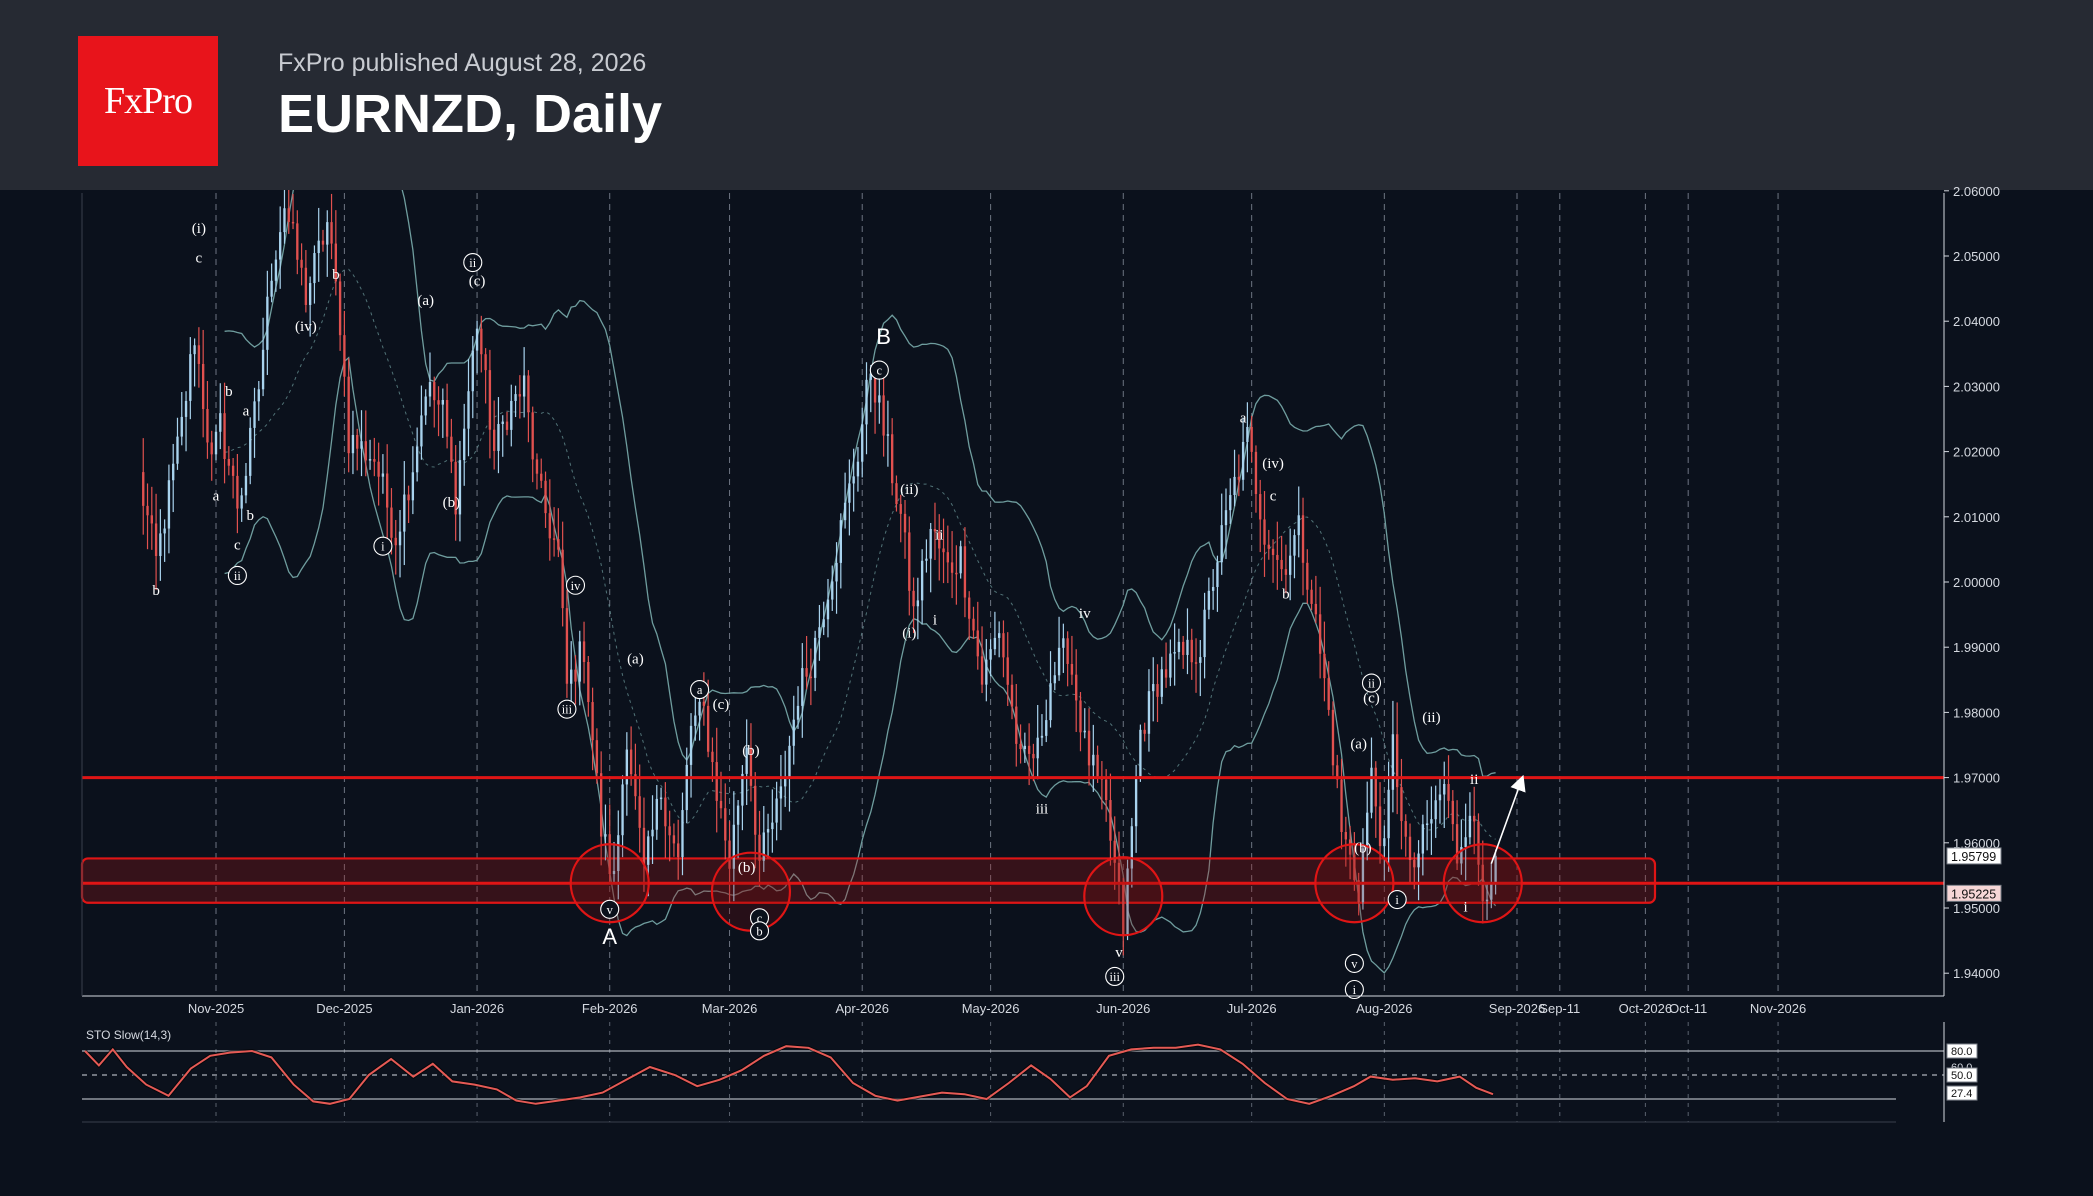 Image resolution: width=2093 pixels, height=1196 pixels. Describe the element at coordinates (250, 516) in the screenshot. I see `wave-label: b` at that location.